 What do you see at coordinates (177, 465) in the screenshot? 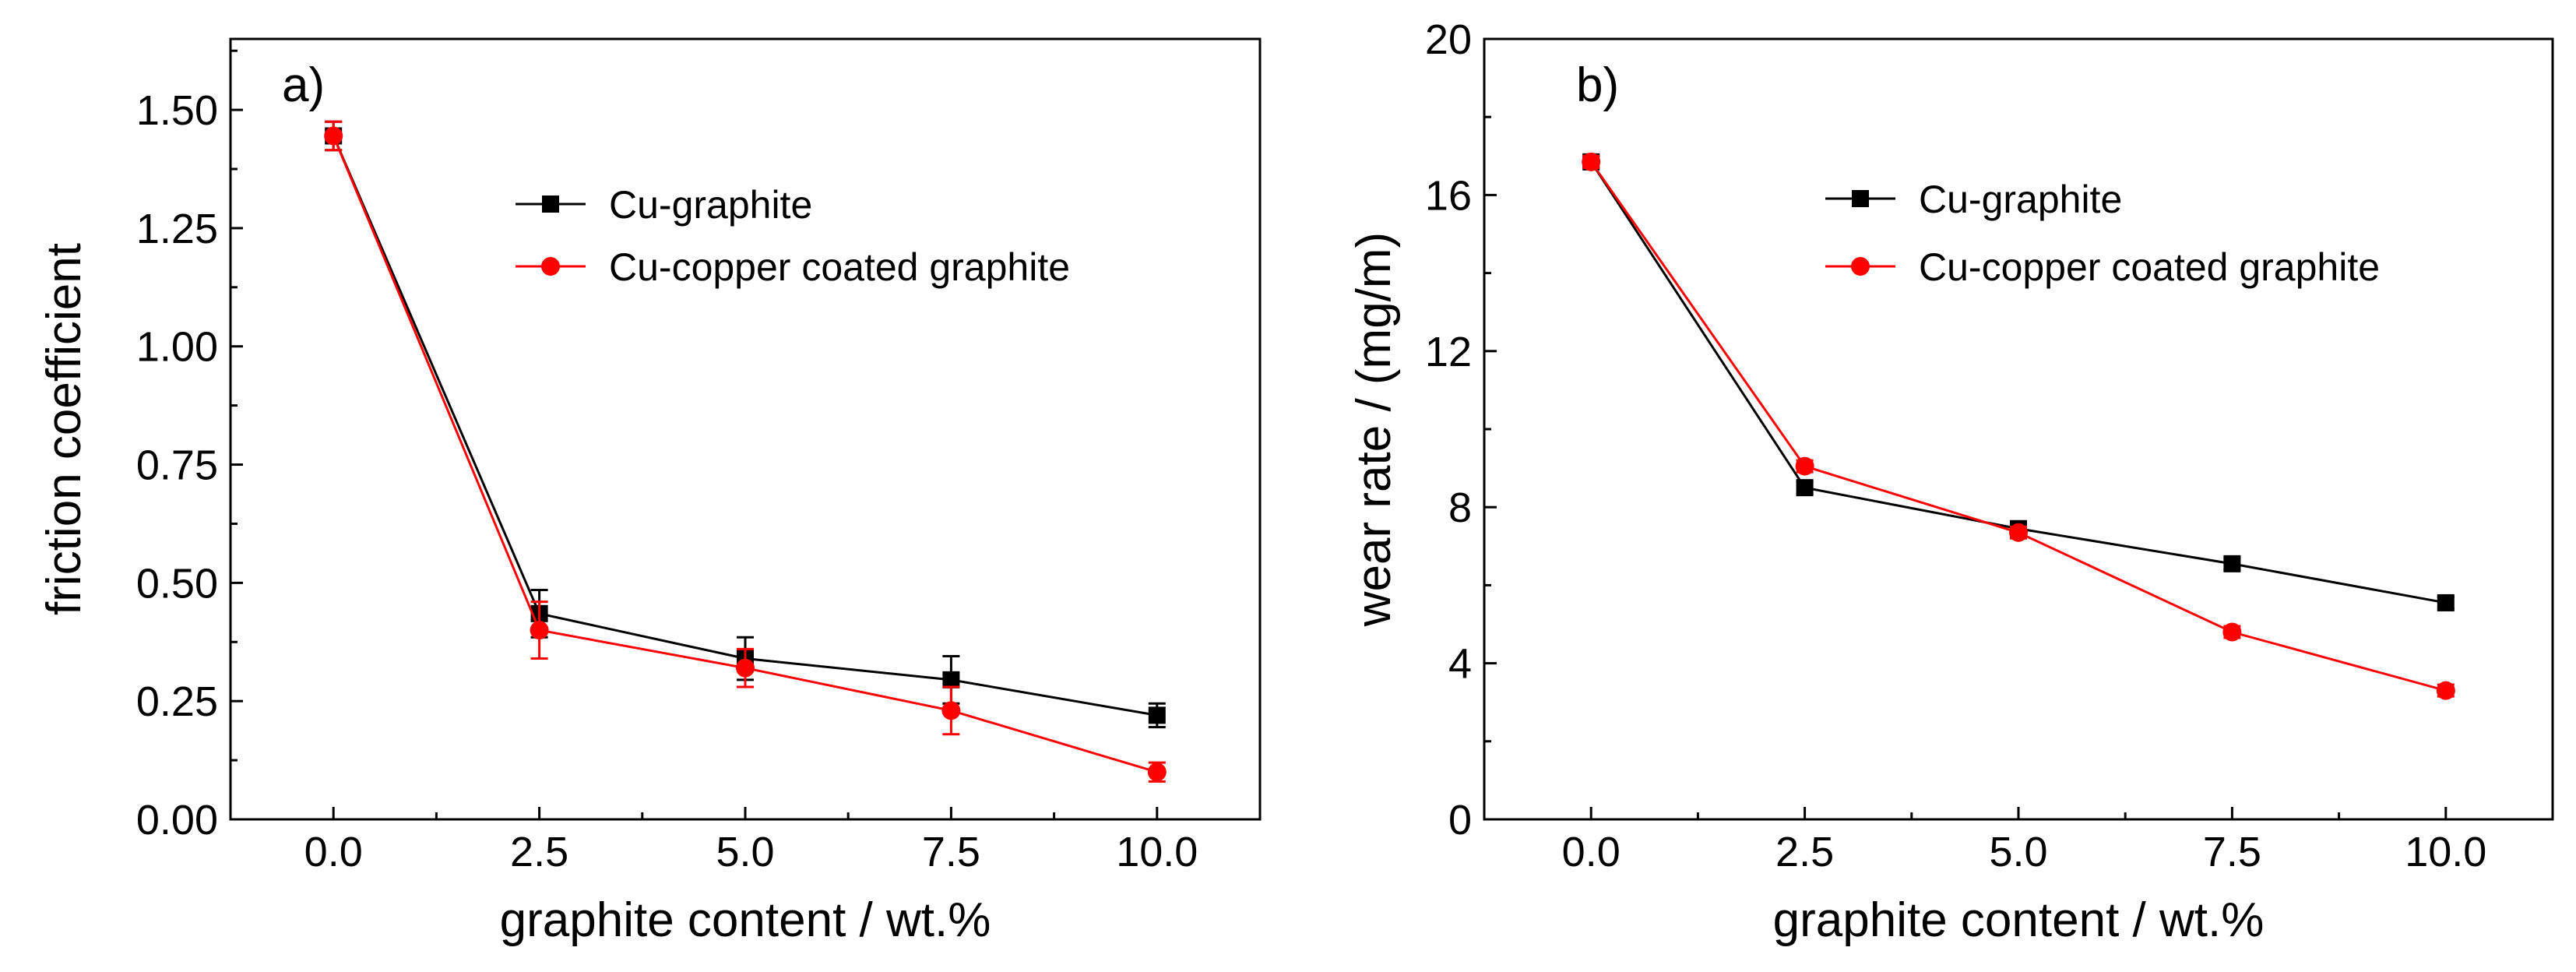
I see `y-tick-label: 0.75` at bounding box center [177, 465].